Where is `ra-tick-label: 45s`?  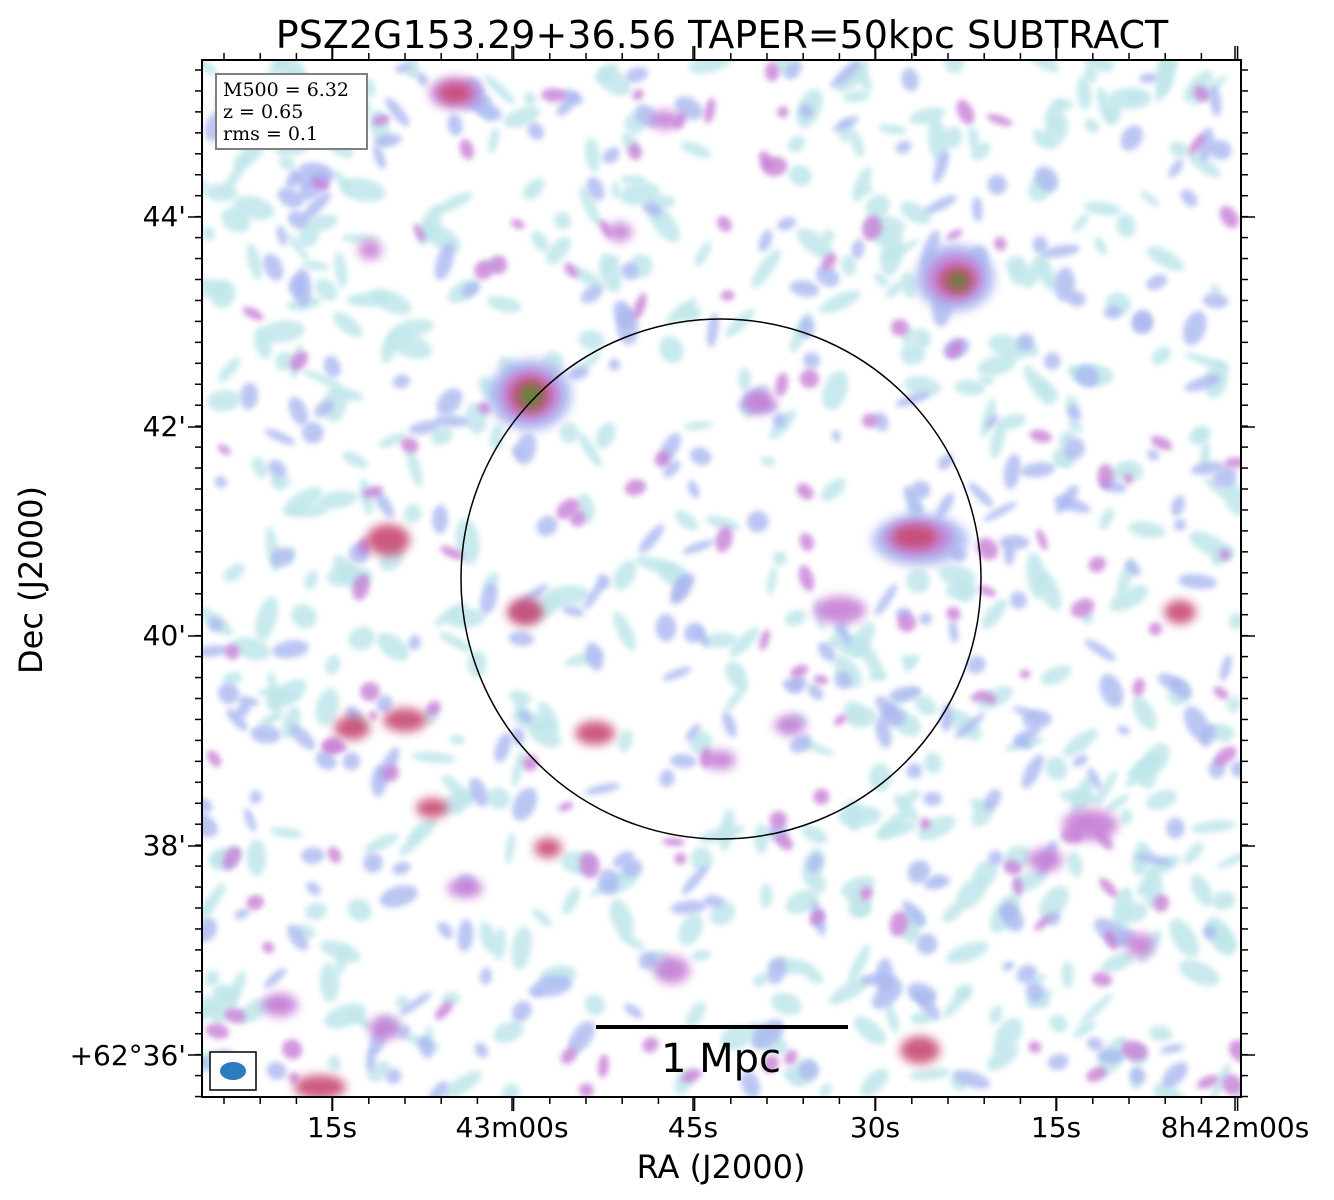
ra-tick-label: 45s is located at coordinates (693, 1127).